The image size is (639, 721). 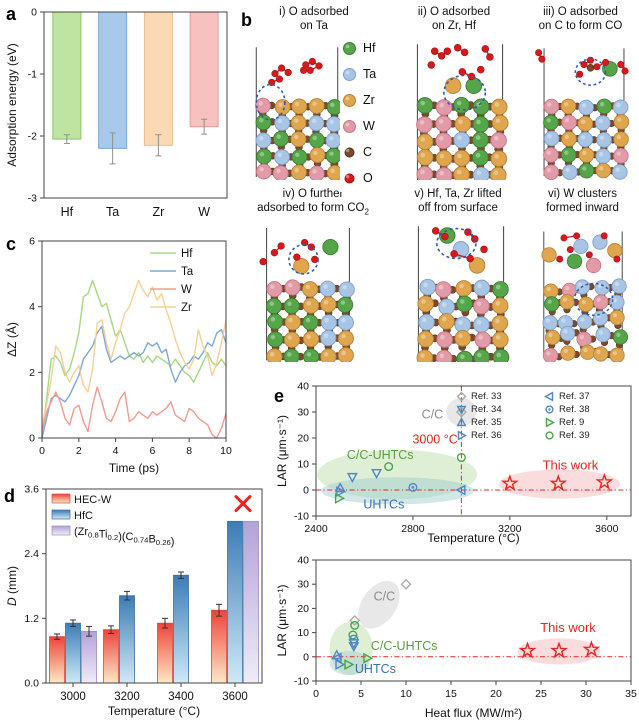 I want to click on x-tick-label: 6, so click(x=152, y=451).